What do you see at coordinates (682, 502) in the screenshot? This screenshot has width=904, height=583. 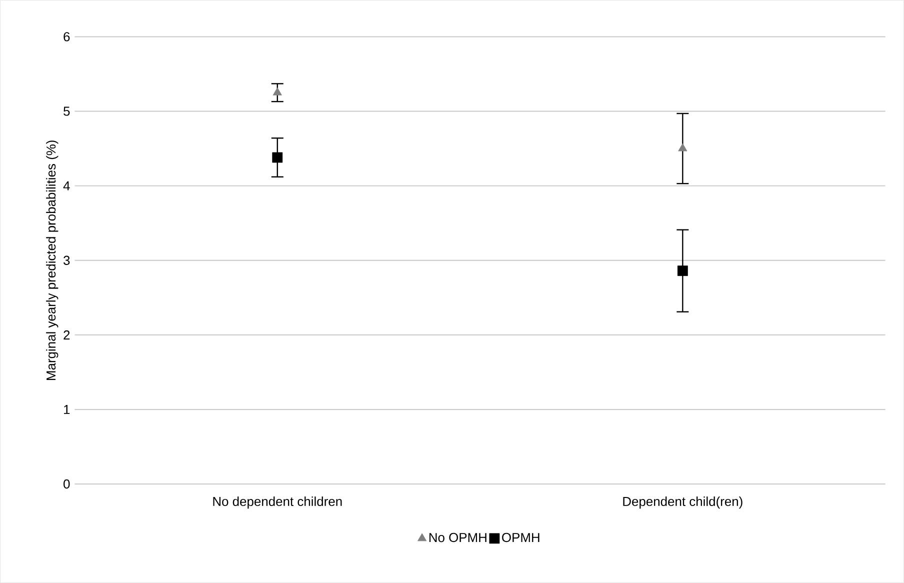 I see `x-tick-label: Dependent child(ren)` at bounding box center [682, 502].